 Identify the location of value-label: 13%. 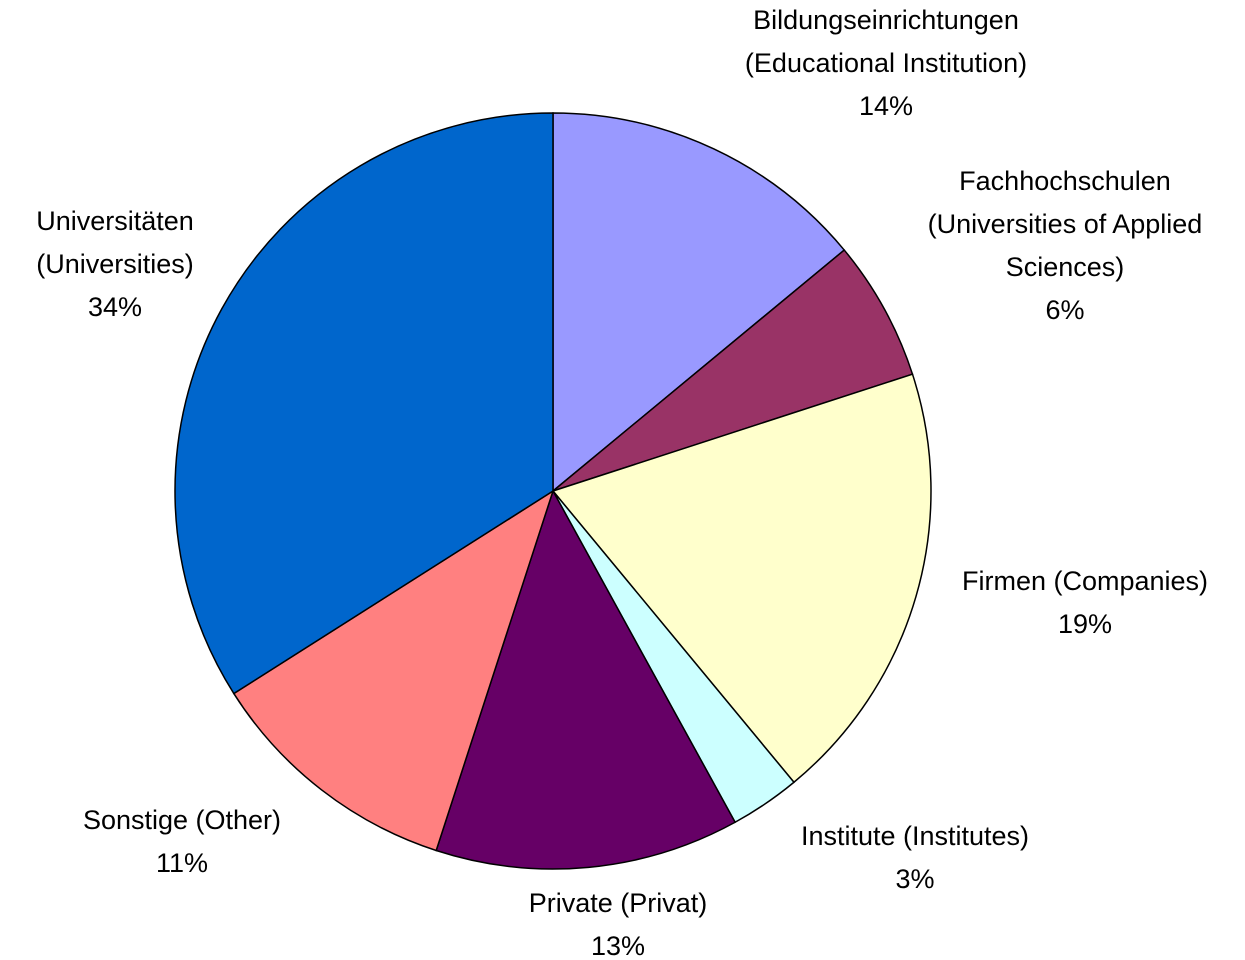
(618, 945).